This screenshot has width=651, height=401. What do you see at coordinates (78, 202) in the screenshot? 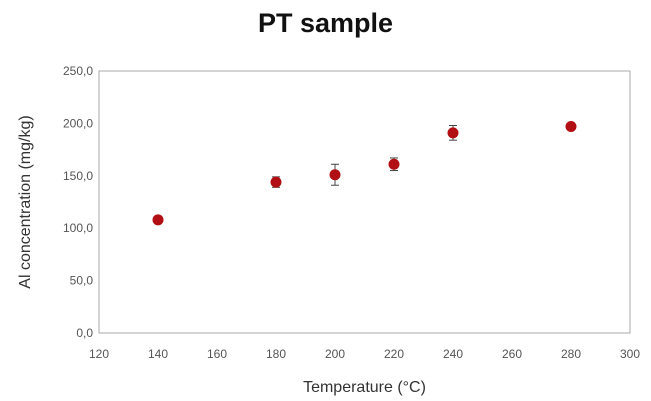
I see `y-axis-ticks: 0,0 50,0 100,0 150,0 200,0 250,0` at bounding box center [78, 202].